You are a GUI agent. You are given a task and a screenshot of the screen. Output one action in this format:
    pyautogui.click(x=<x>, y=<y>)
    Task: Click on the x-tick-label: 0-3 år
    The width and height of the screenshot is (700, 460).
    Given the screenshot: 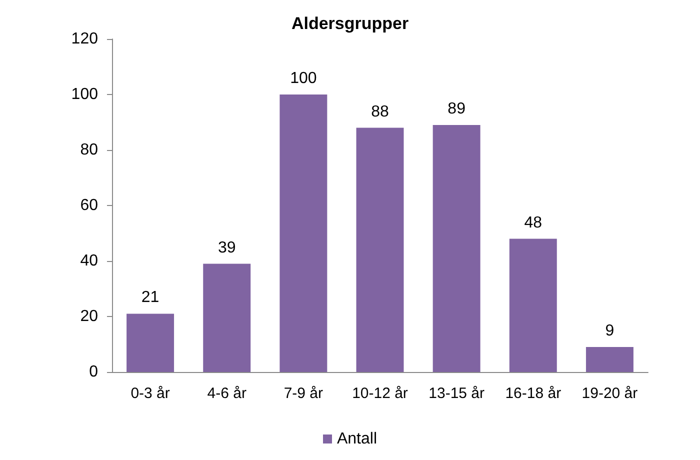 What is the action you would take?
    pyautogui.click(x=150, y=393)
    